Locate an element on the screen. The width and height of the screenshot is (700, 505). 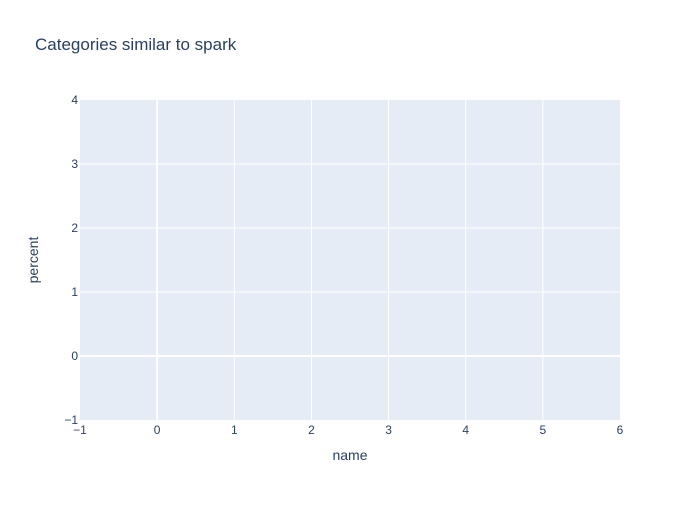
y-tick-label: 3 is located at coordinates (74, 164).